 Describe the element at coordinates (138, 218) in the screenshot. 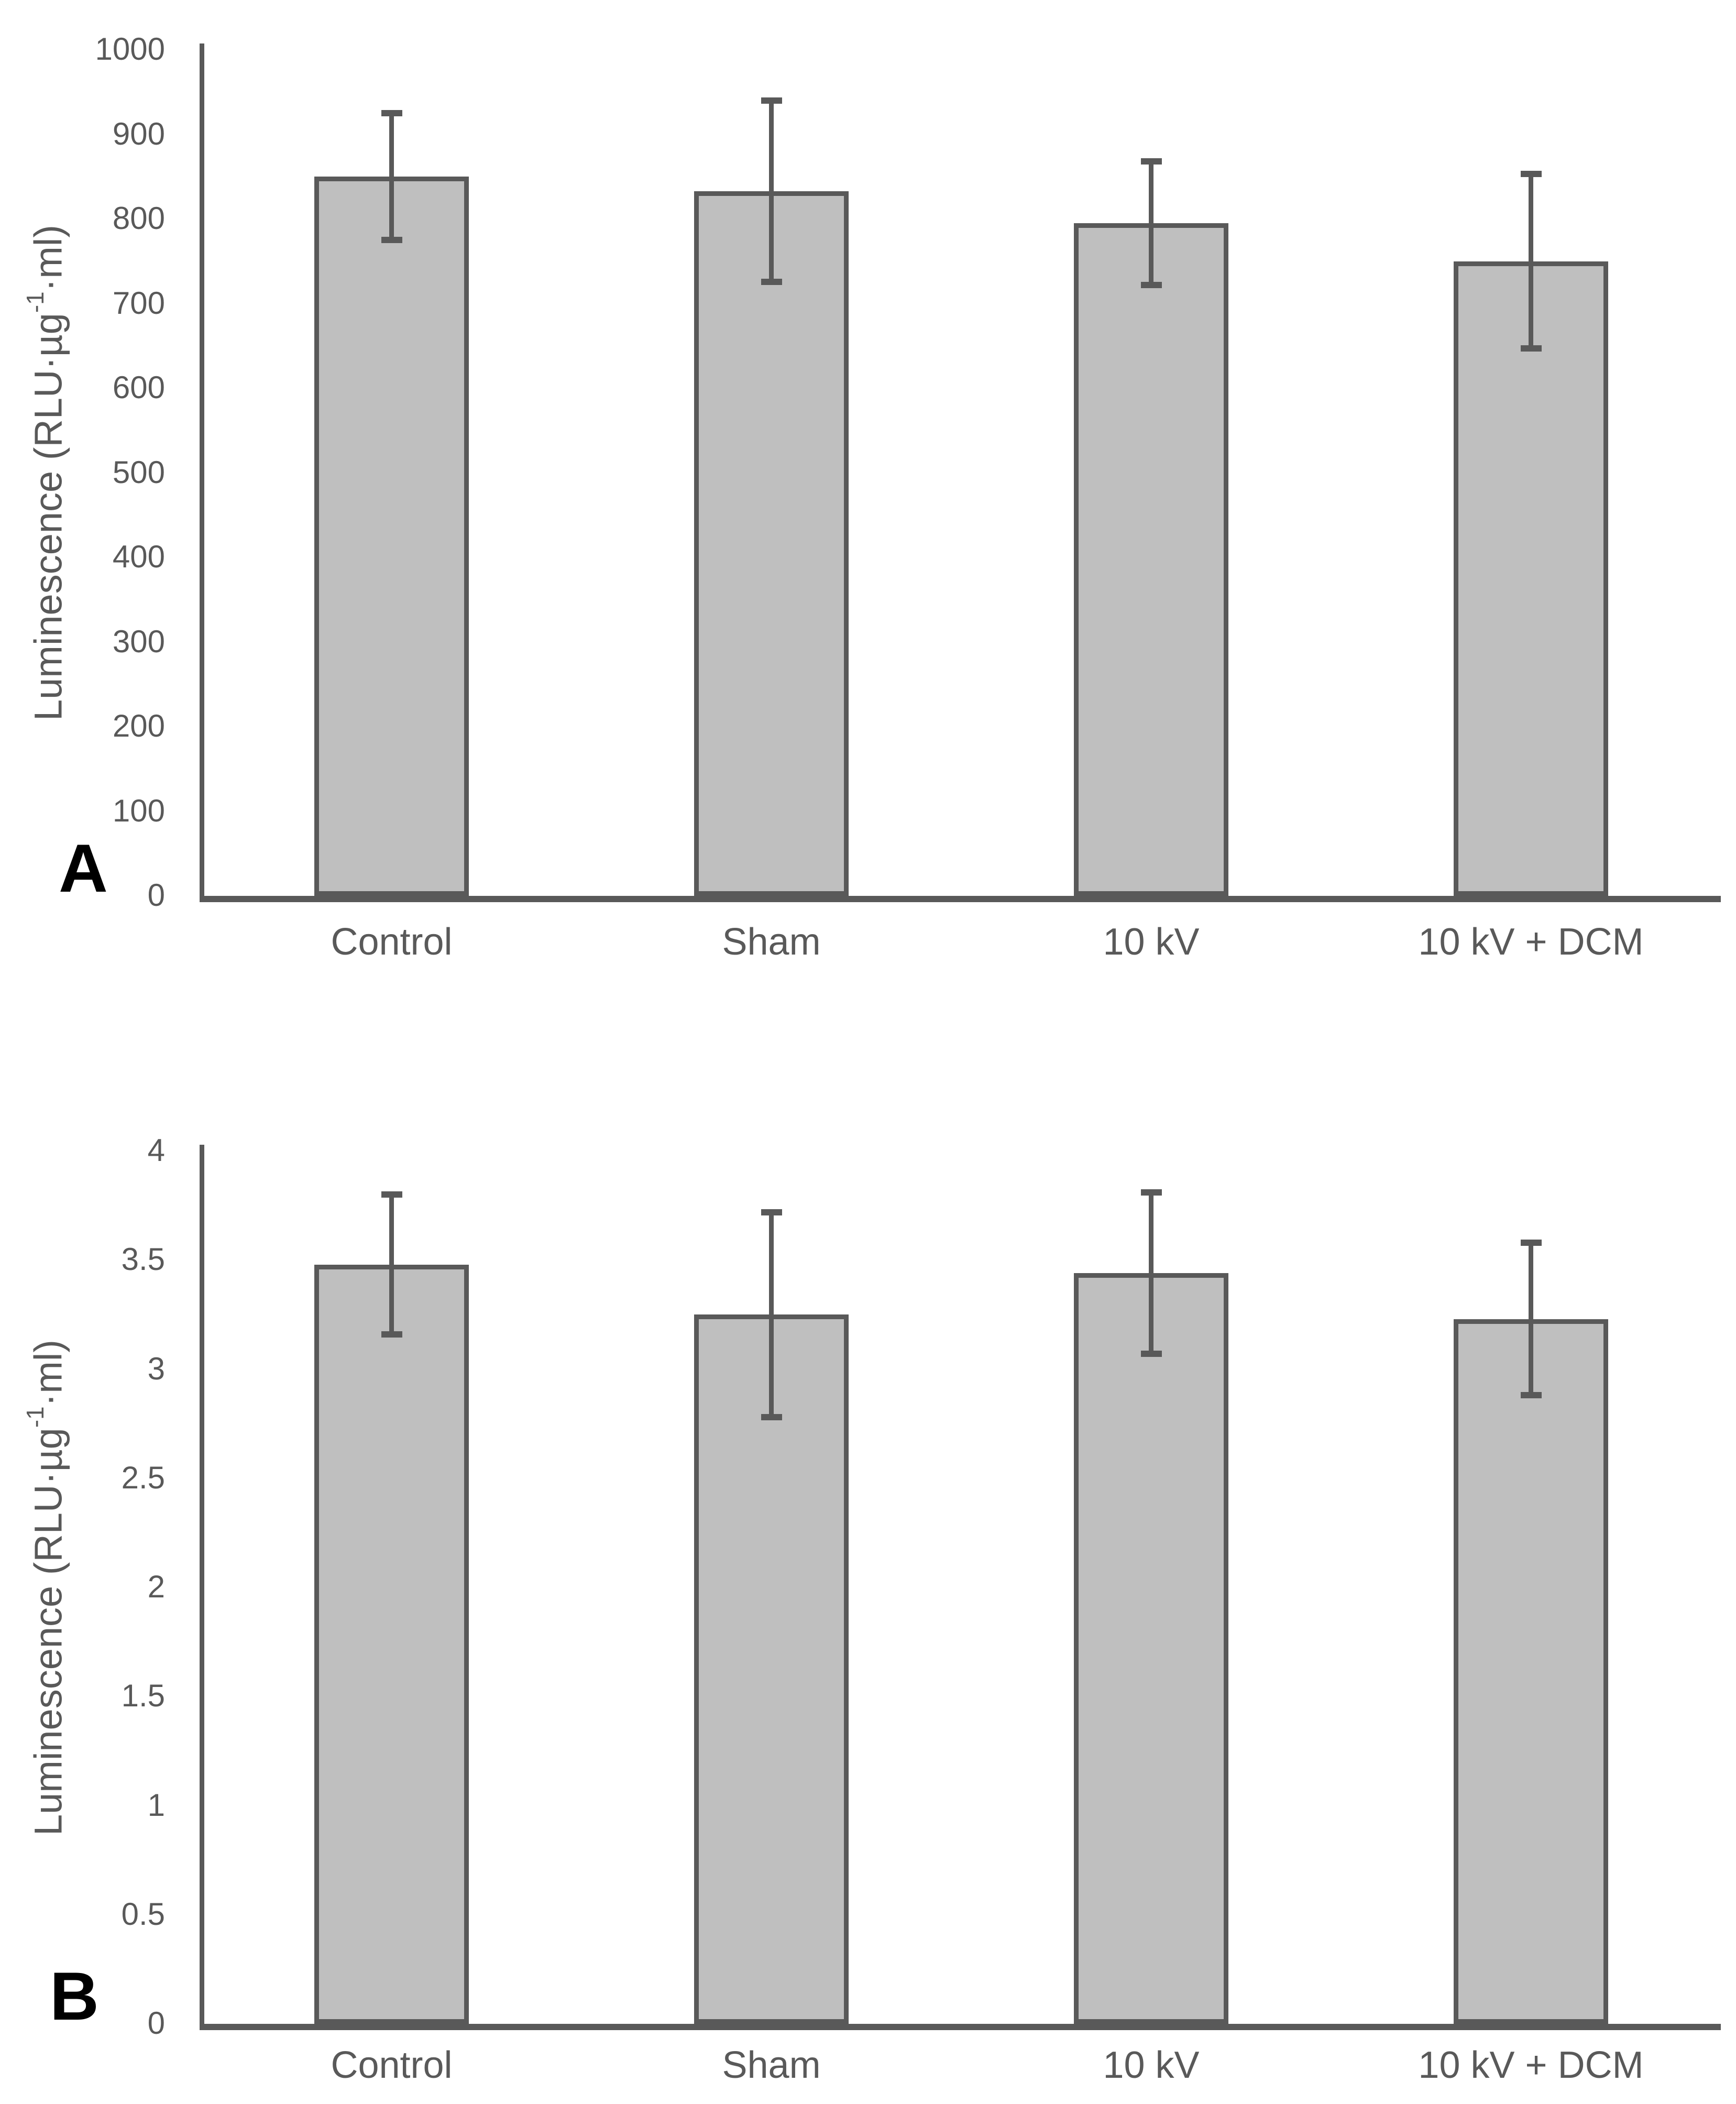

I see `y-tick-label: 800` at that location.